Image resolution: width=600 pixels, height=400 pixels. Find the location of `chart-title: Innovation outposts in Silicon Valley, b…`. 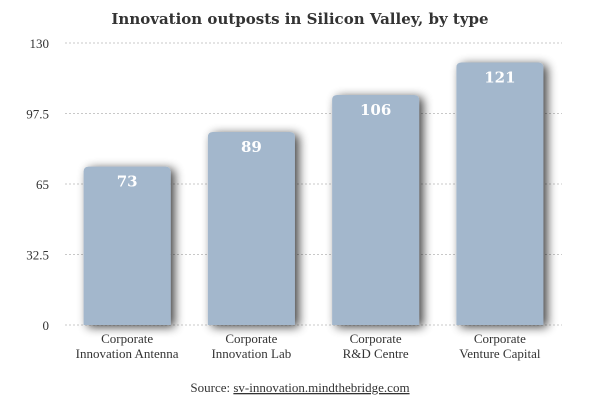

chart-title: Innovation outposts in Silicon Valley, b… is located at coordinates (299, 19).